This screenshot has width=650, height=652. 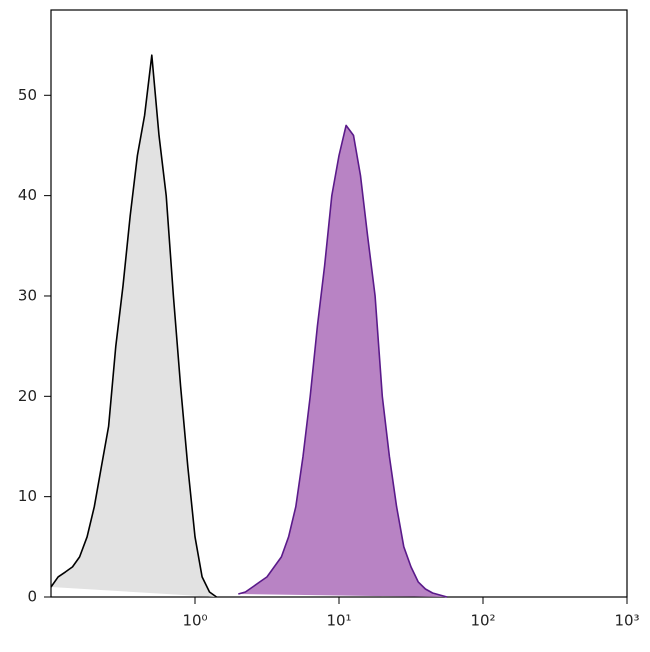 What do you see at coordinates (32, 597) in the screenshot?
I see `y-tick-label: 0` at bounding box center [32, 597].